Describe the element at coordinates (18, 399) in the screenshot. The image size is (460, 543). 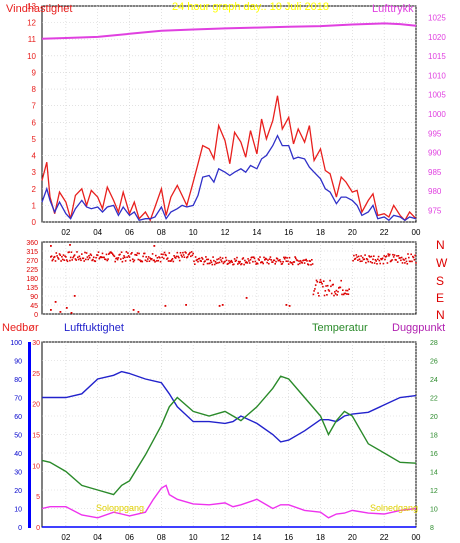
I see `rain-tick-label: 70` at that location.